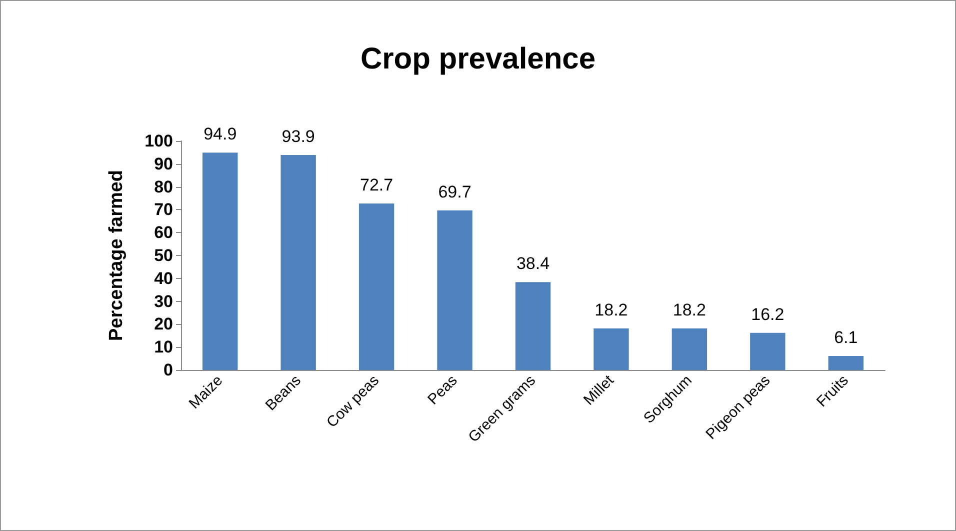 The image size is (956, 531). Describe the element at coordinates (767, 314) in the screenshot. I see `data-label: 16.2` at that location.